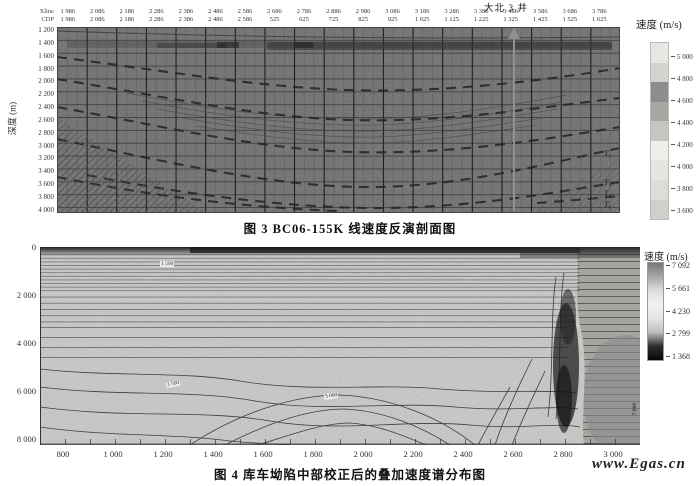 The height and width of the screenshot is (486, 700). I want to click on fig4-distance-tick: 2 600, so click(513, 454).